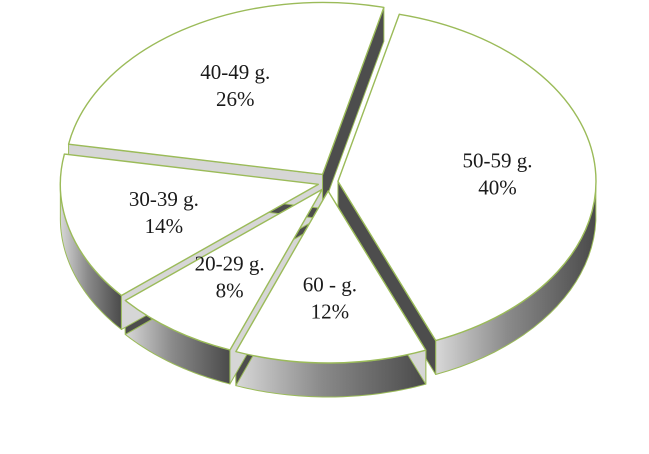 The image size is (649, 454). I want to click on slice-value-label: 8%, so click(230, 290).